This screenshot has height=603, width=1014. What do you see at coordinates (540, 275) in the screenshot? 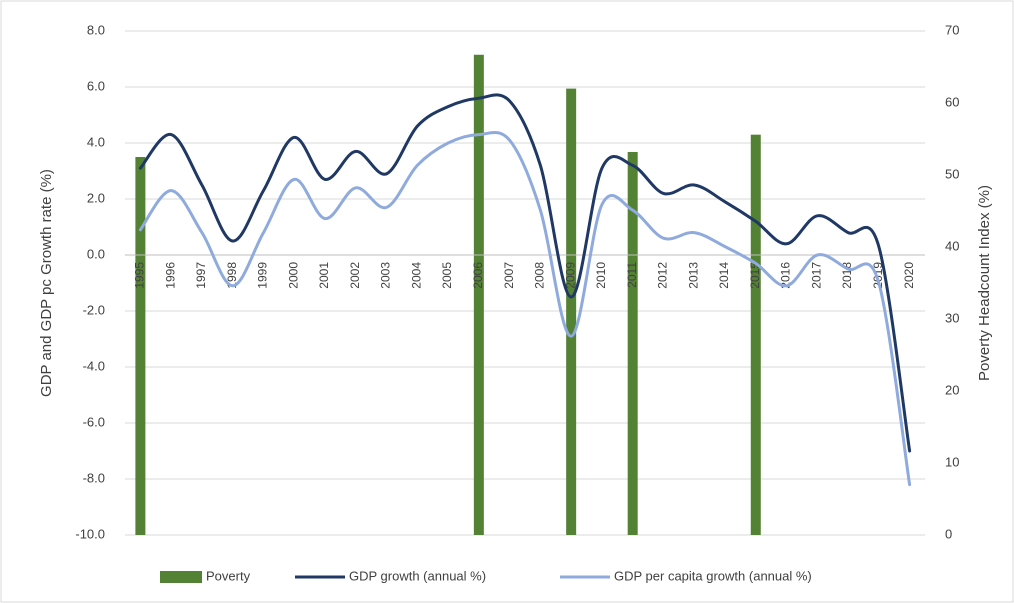
I see `x-tick-label: 2008` at bounding box center [540, 275].